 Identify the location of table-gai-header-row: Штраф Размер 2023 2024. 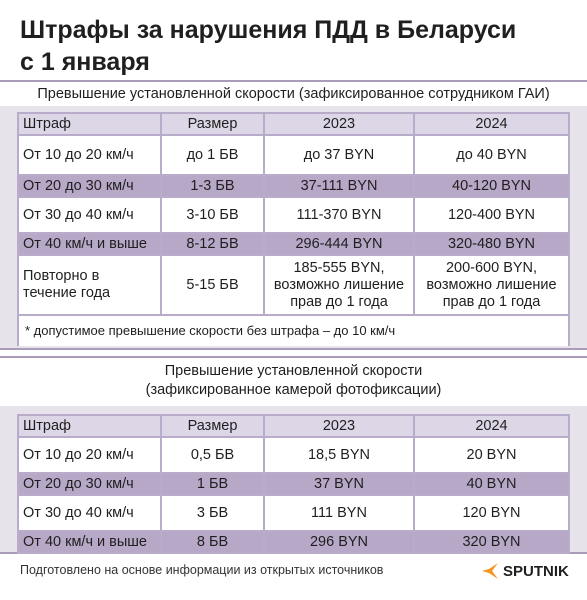
(293, 124).